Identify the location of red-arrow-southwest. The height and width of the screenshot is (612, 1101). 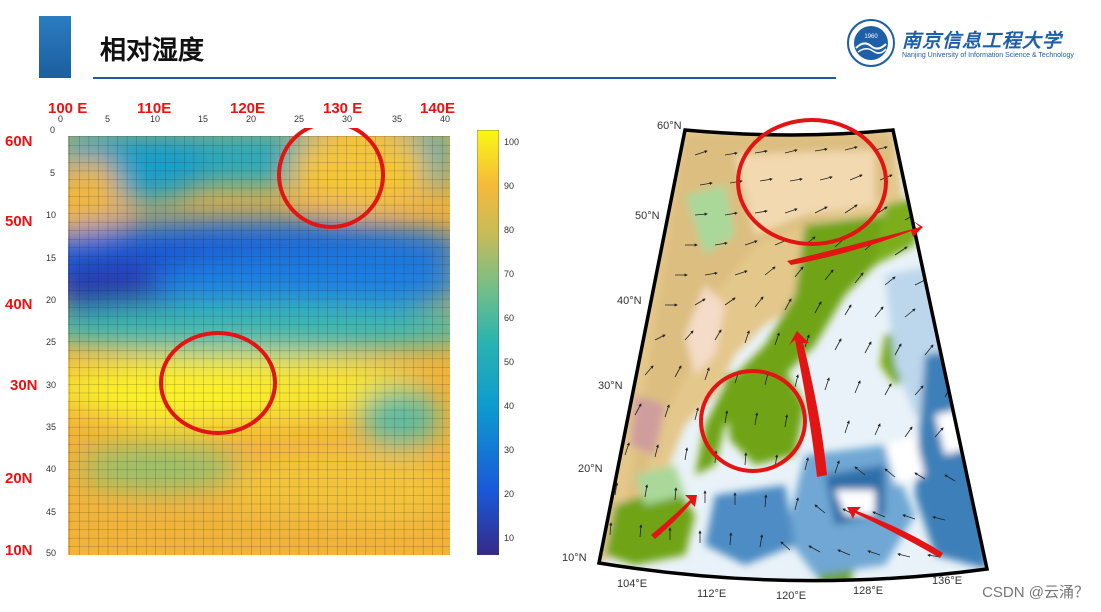
(674, 517).